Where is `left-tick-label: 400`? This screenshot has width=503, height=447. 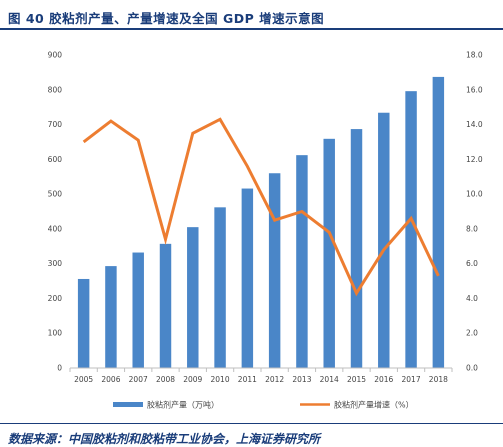
left-tick-label: 400 is located at coordinates (55, 228).